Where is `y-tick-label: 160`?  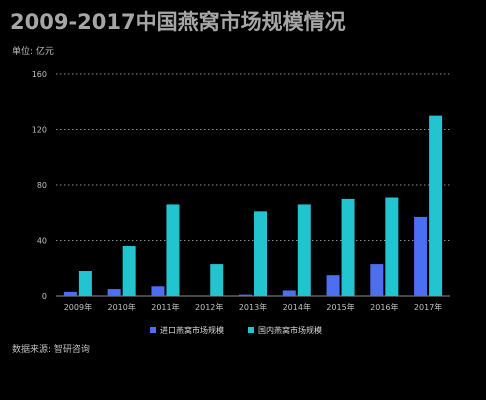 y-tick-label: 160 is located at coordinates (39, 74).